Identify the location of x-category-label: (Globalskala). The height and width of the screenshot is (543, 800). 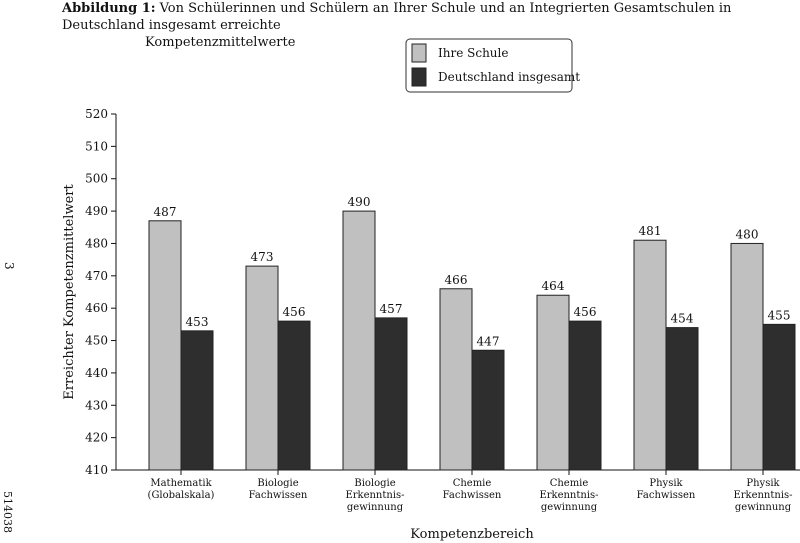
(181, 495).